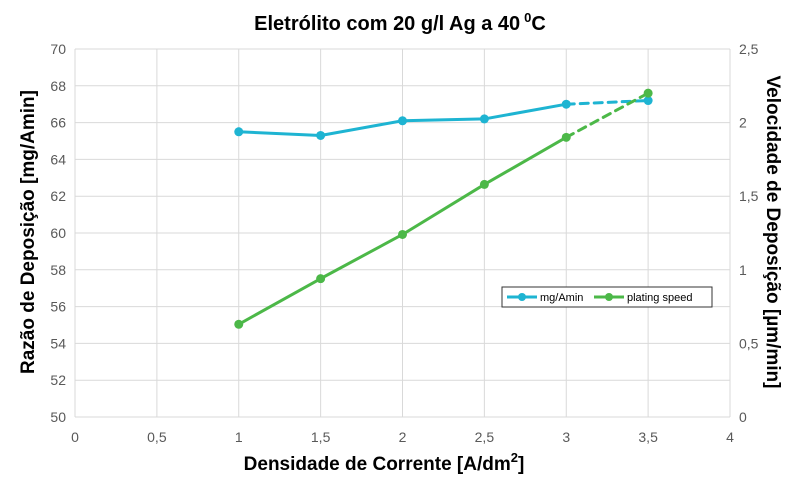 The image size is (800, 483). Describe the element at coordinates (58, 196) in the screenshot. I see `y-tick-label: 62` at that location.